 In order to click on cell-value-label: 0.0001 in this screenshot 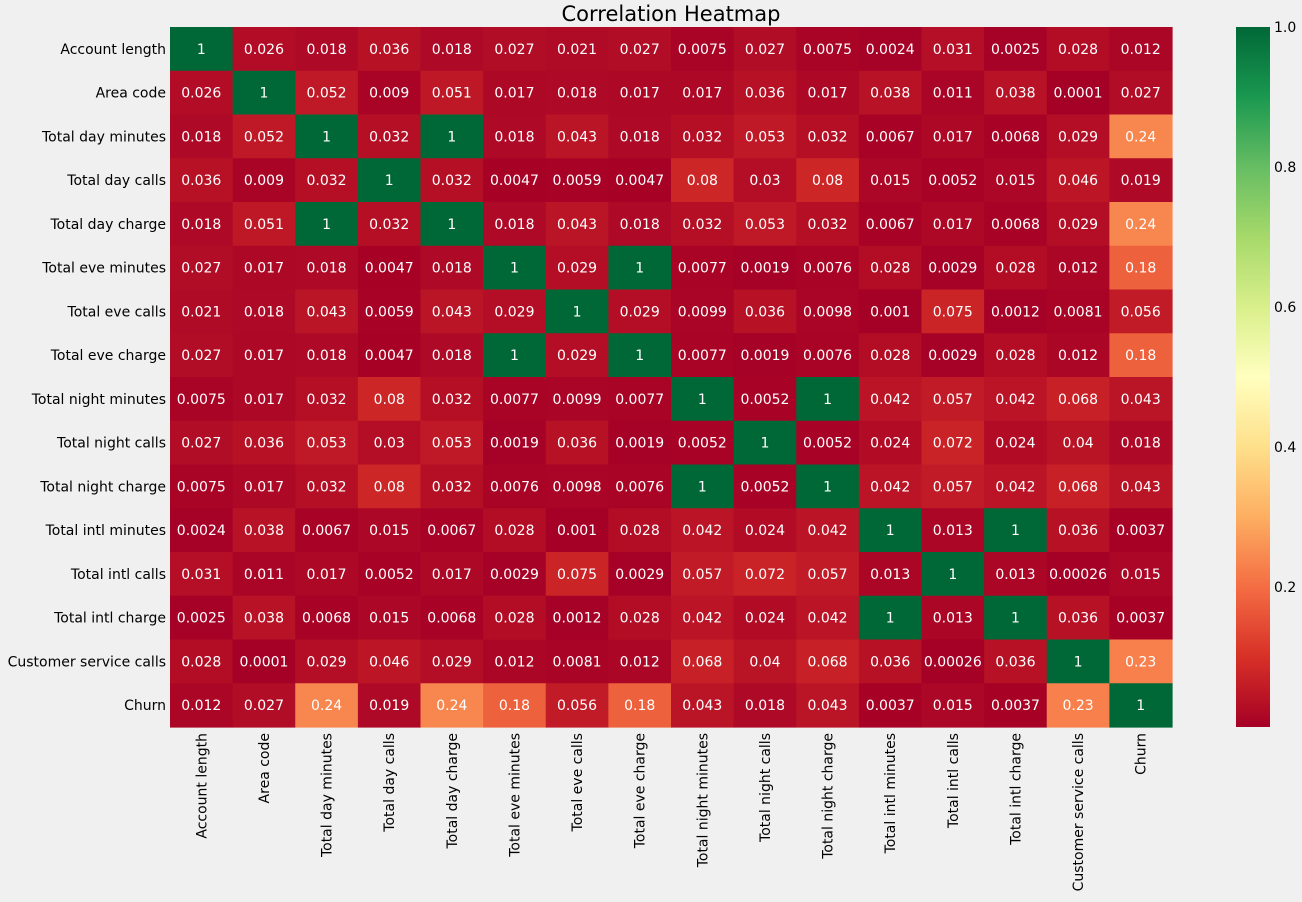, I will do `click(1078, 94)`.